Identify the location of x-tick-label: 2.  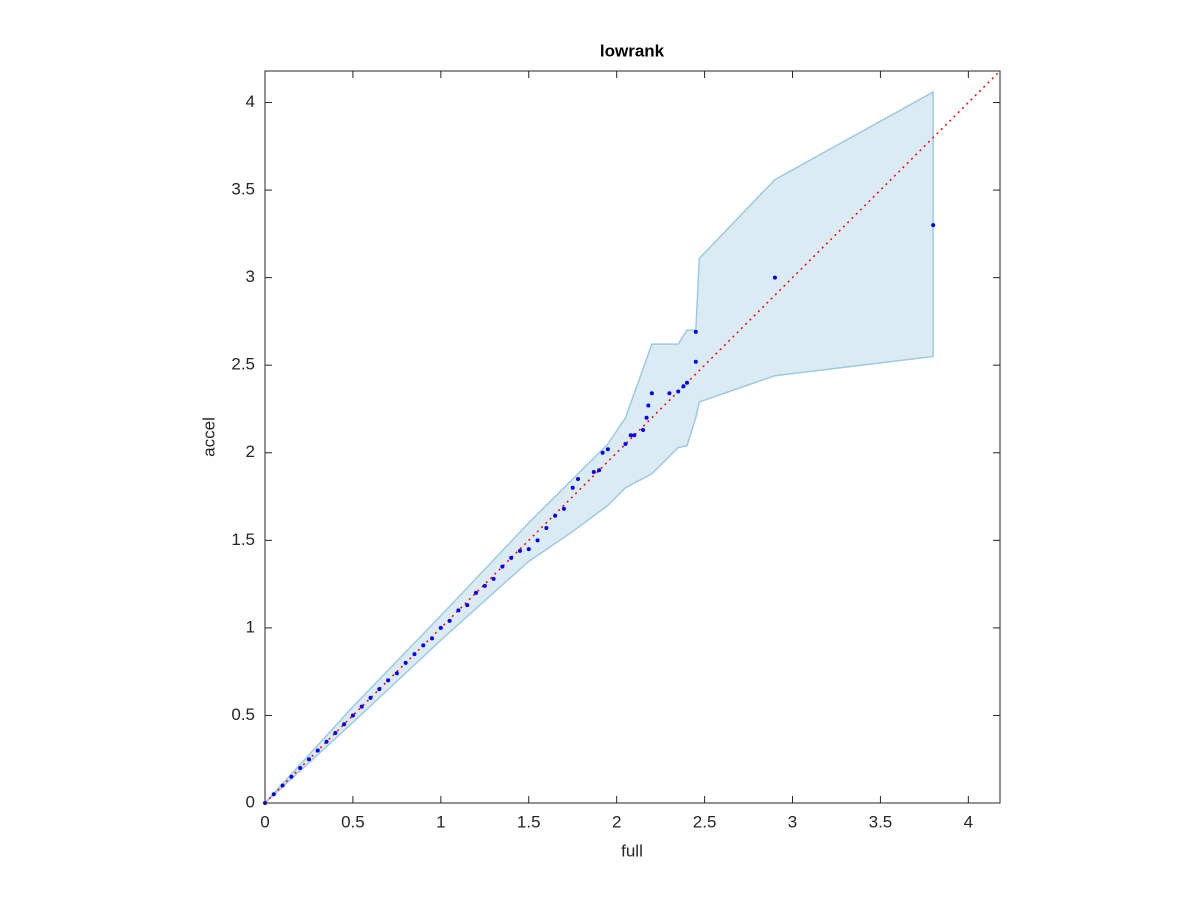
(616, 821).